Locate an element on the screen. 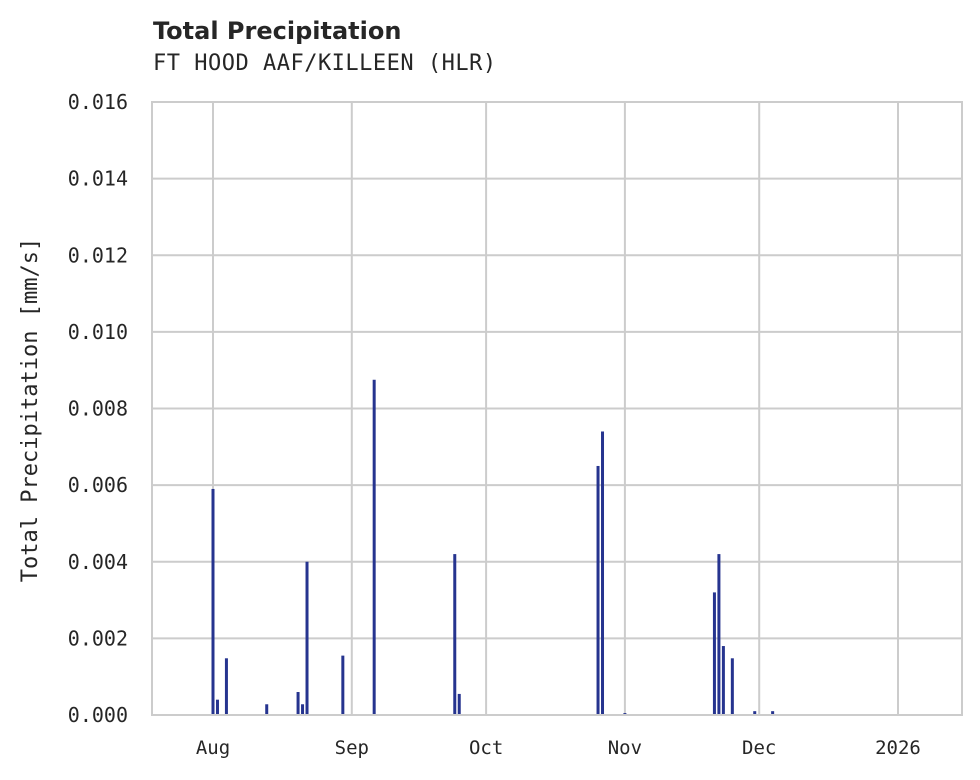  y-tick-label: 0.006 is located at coordinates (98, 485).